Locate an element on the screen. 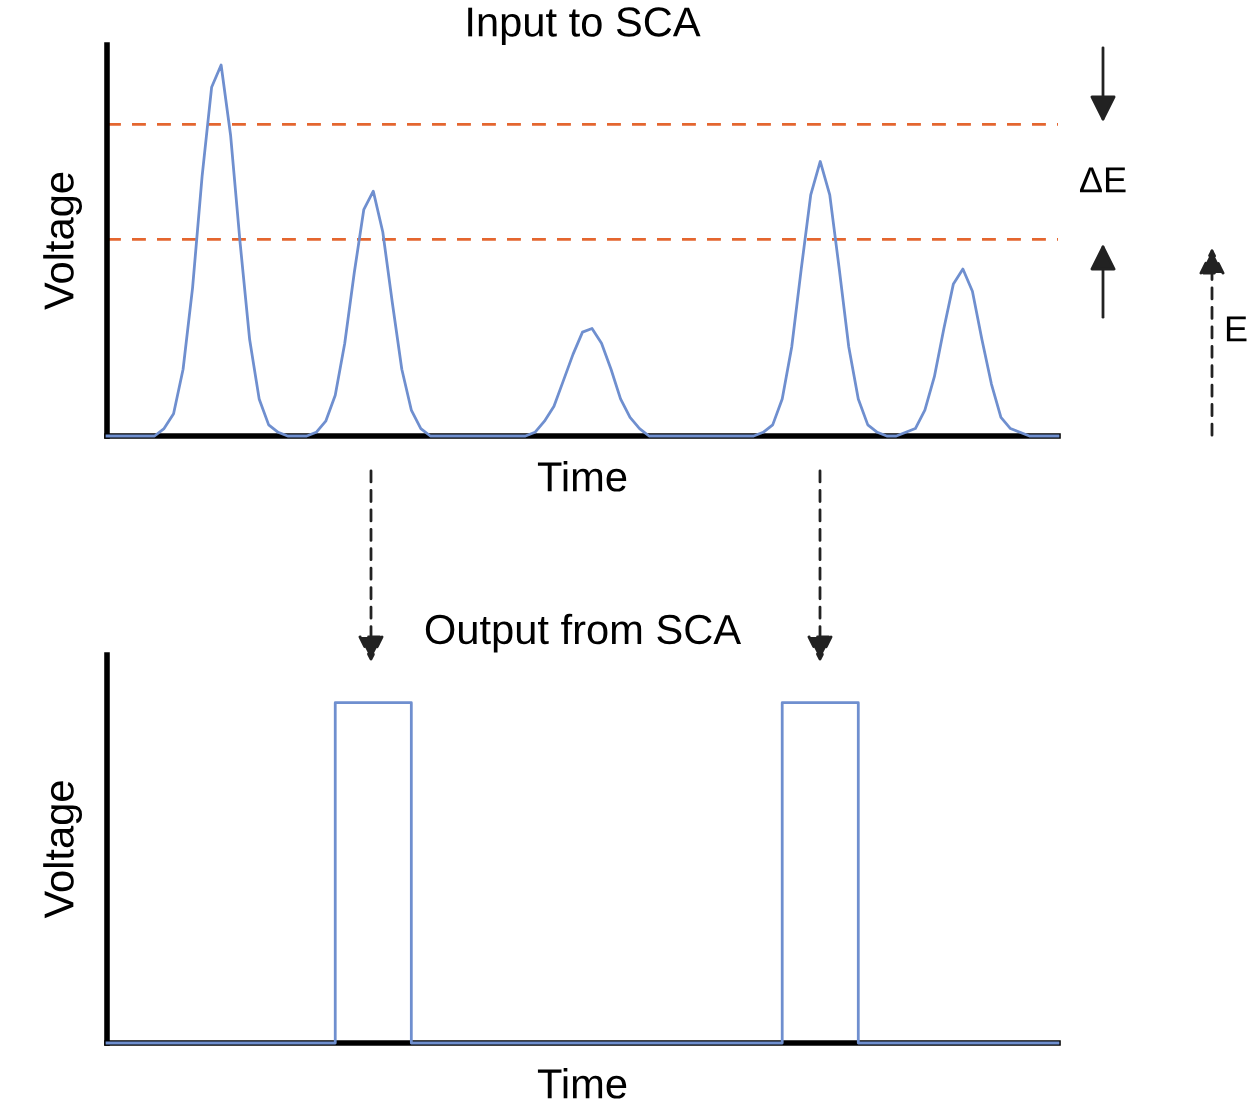  chart-title: Input to SCA is located at coordinates (584, 26).